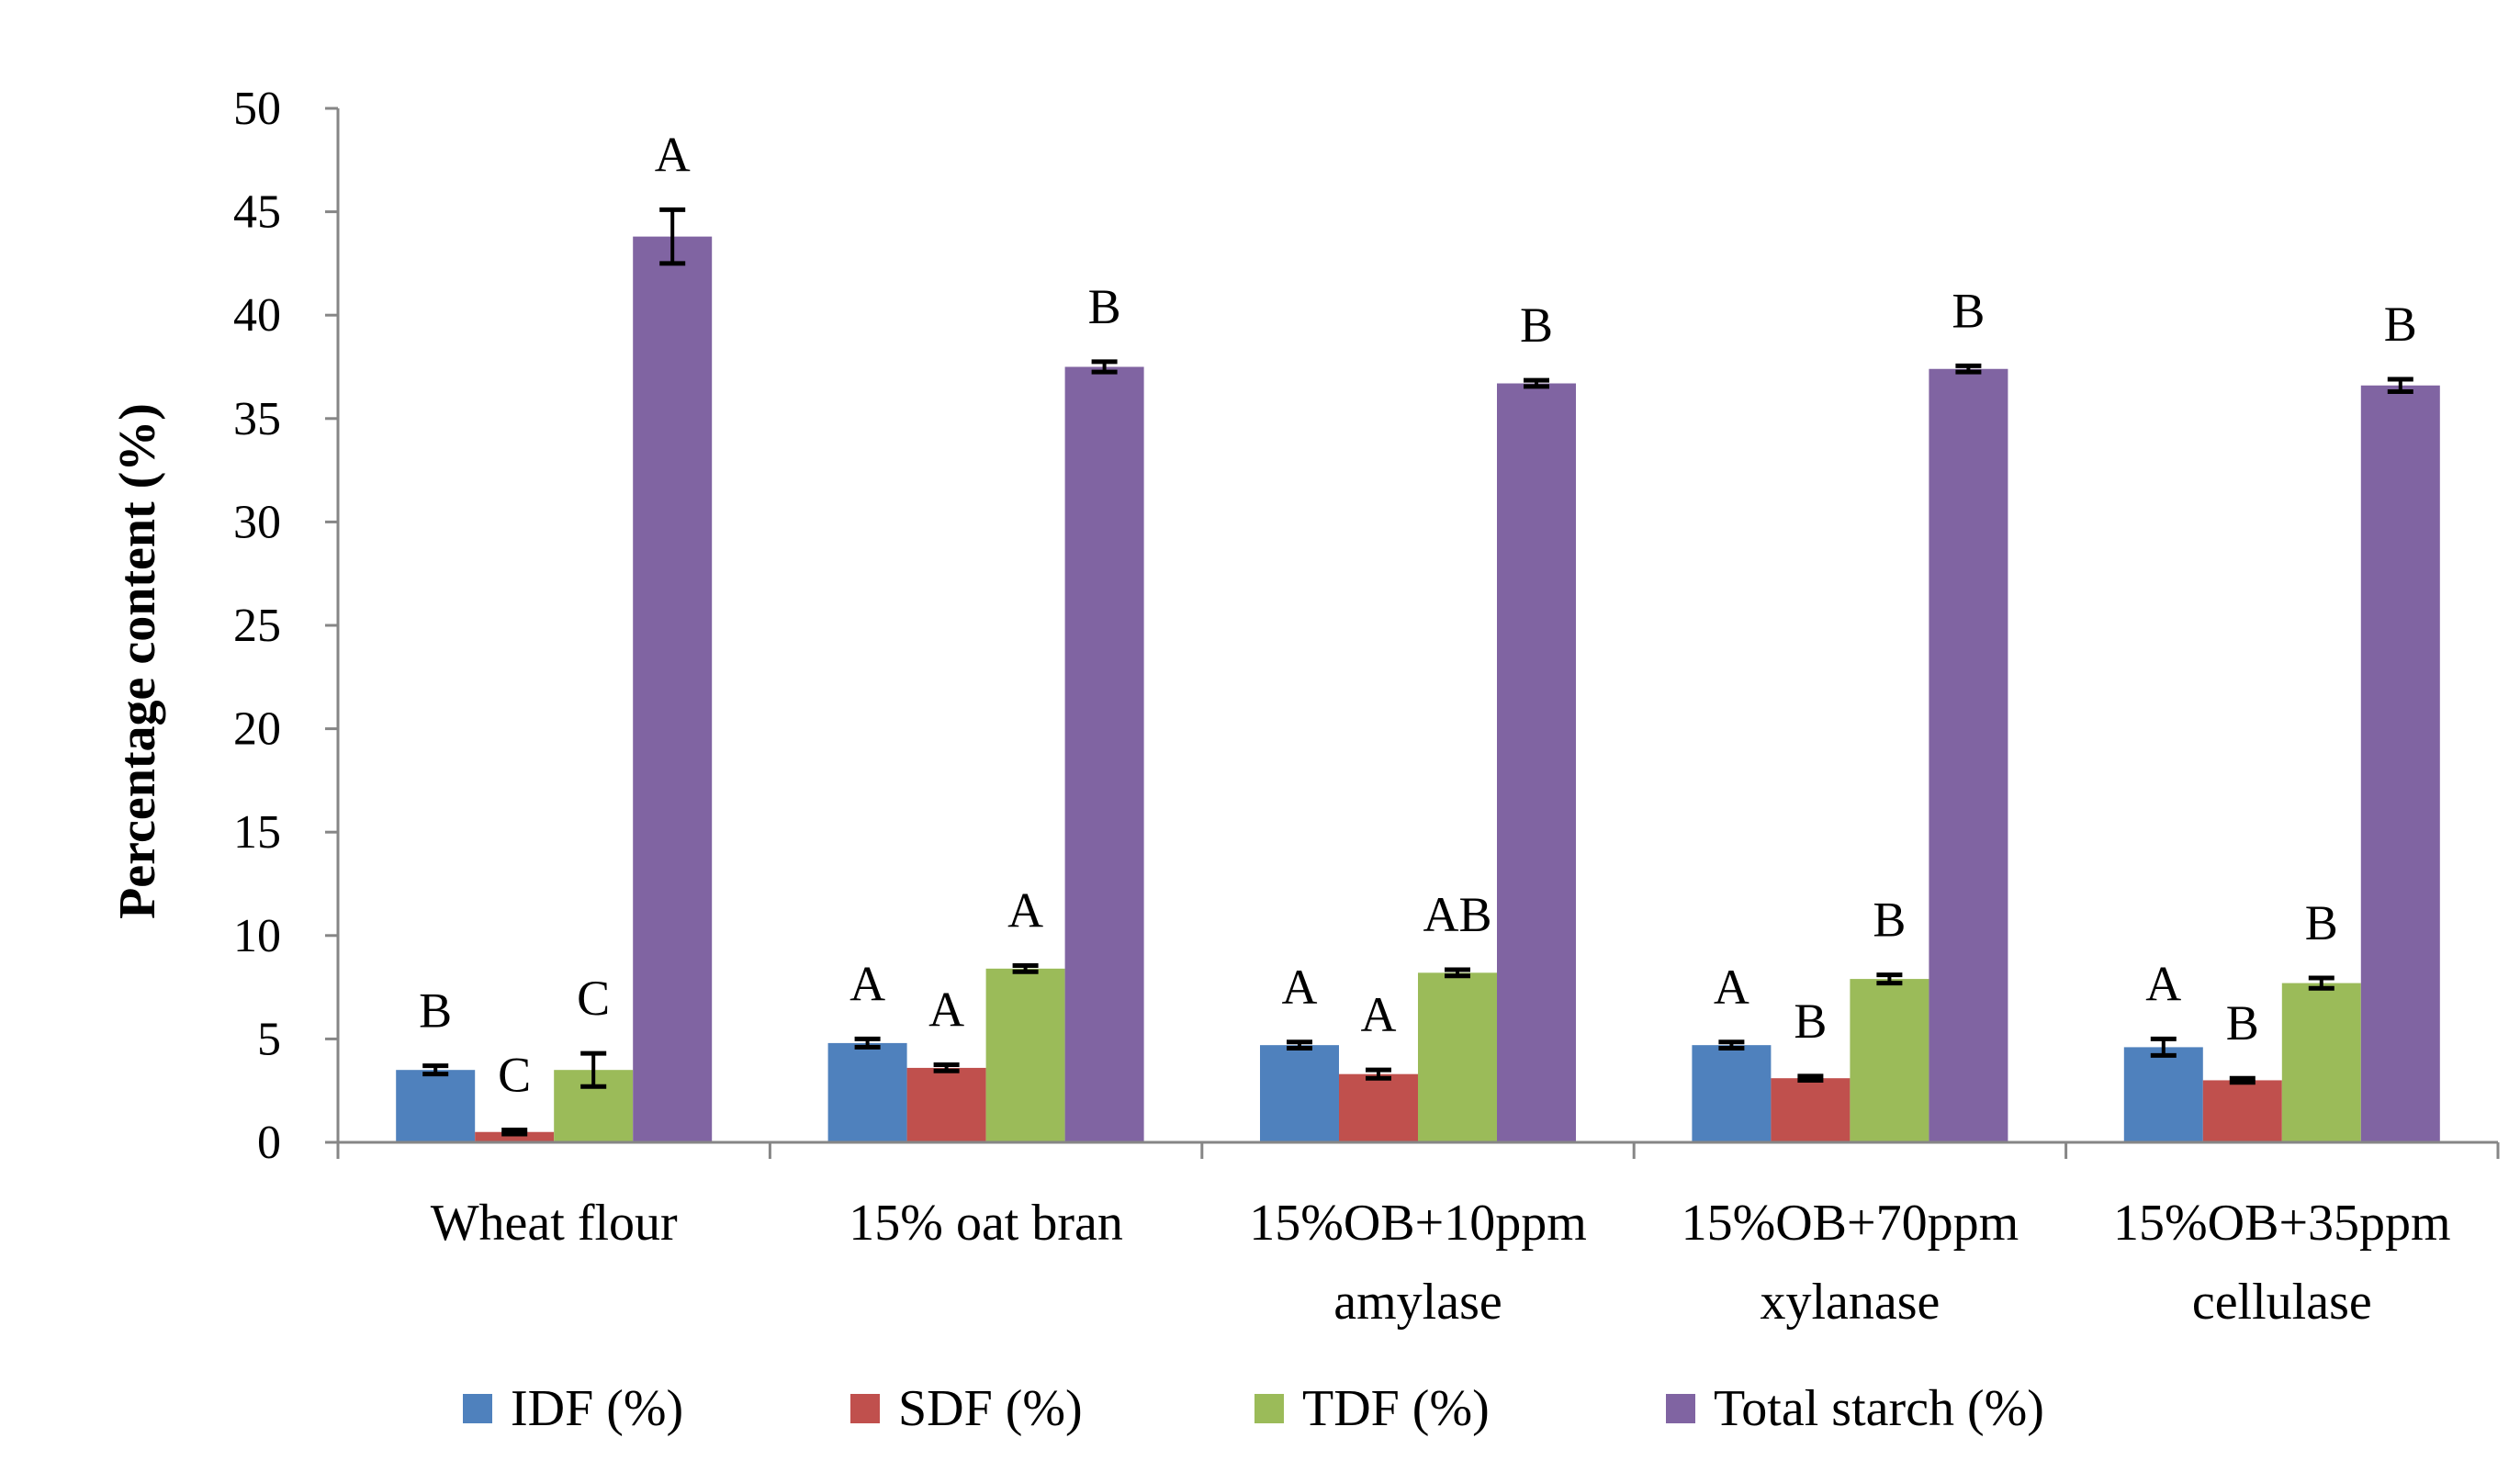 This screenshot has width=2520, height=1483. Describe the element at coordinates (2282, 1303) in the screenshot. I see `x-category-label: cellulase` at that location.